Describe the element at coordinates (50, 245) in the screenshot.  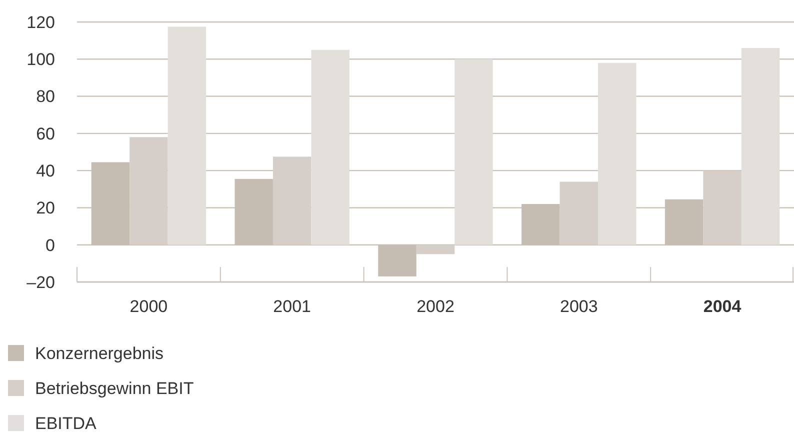
I see `y-tick-label: 0` at that location.